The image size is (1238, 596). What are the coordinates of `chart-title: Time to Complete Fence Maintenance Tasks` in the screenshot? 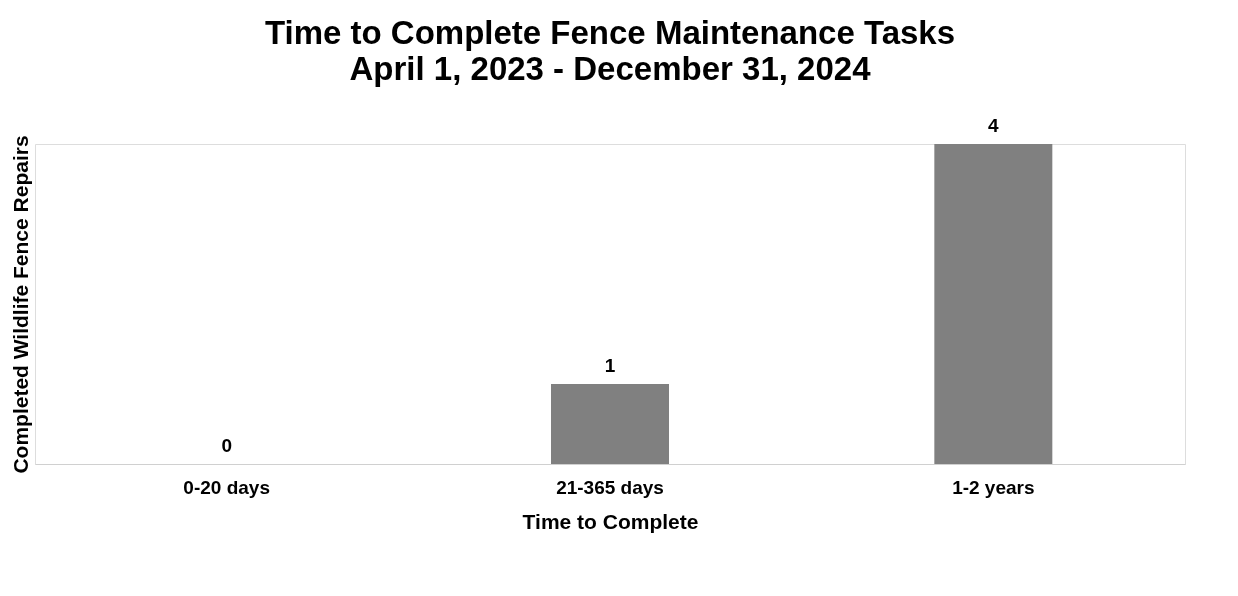 It's located at (610, 32).